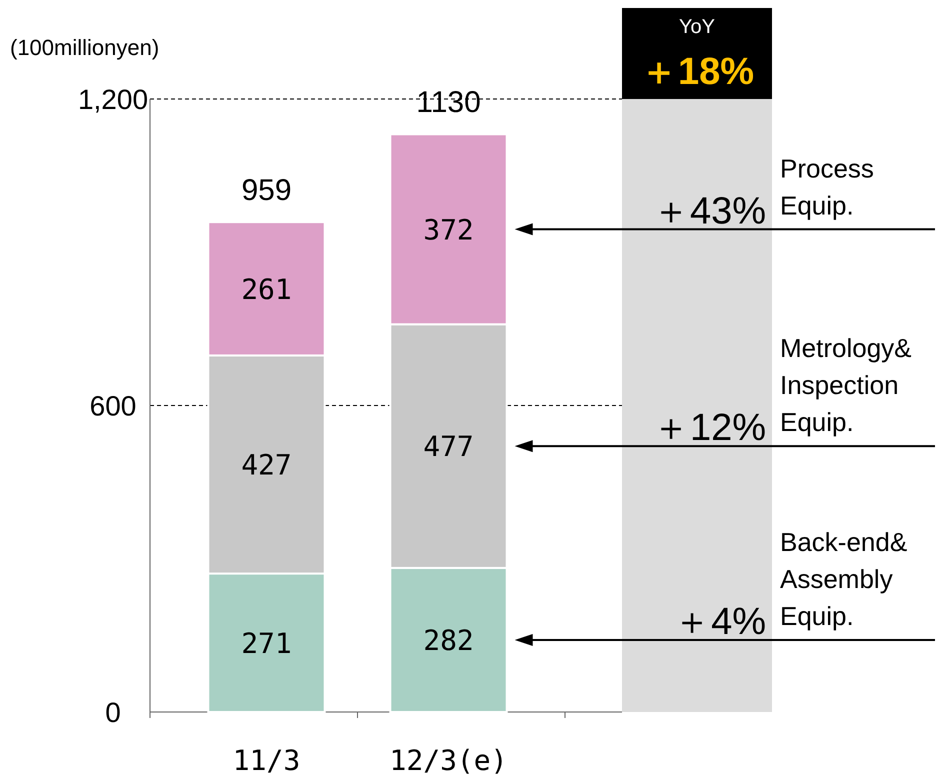  I want to click on x-tick-label: 12/3(e), so click(449, 760).